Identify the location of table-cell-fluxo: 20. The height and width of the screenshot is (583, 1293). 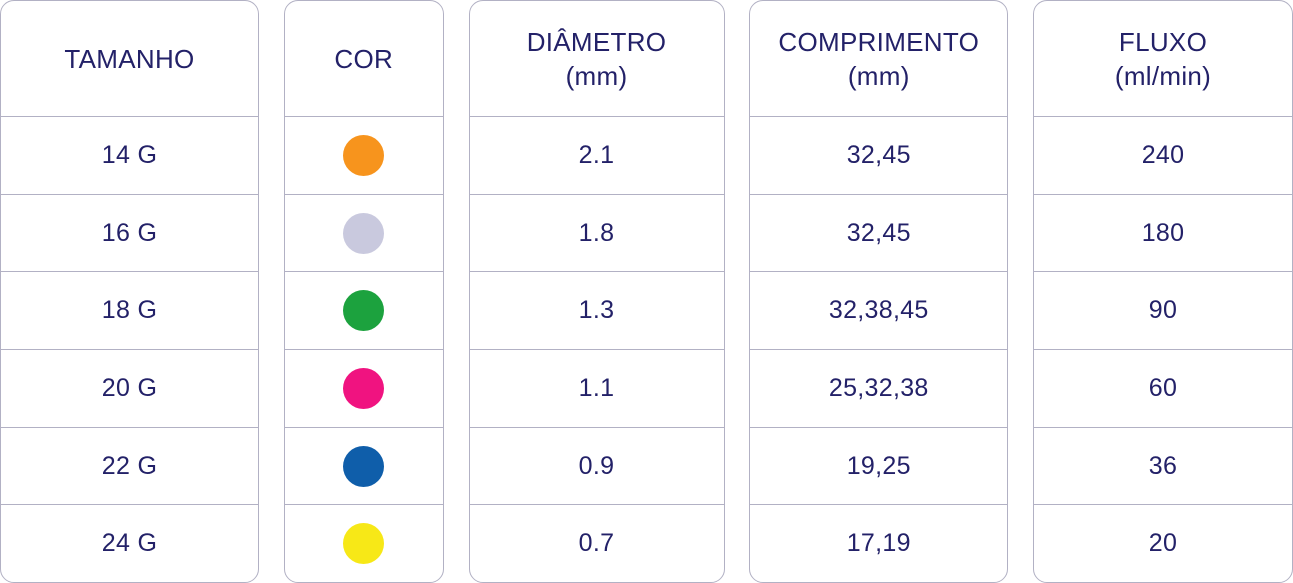
(1163, 543).